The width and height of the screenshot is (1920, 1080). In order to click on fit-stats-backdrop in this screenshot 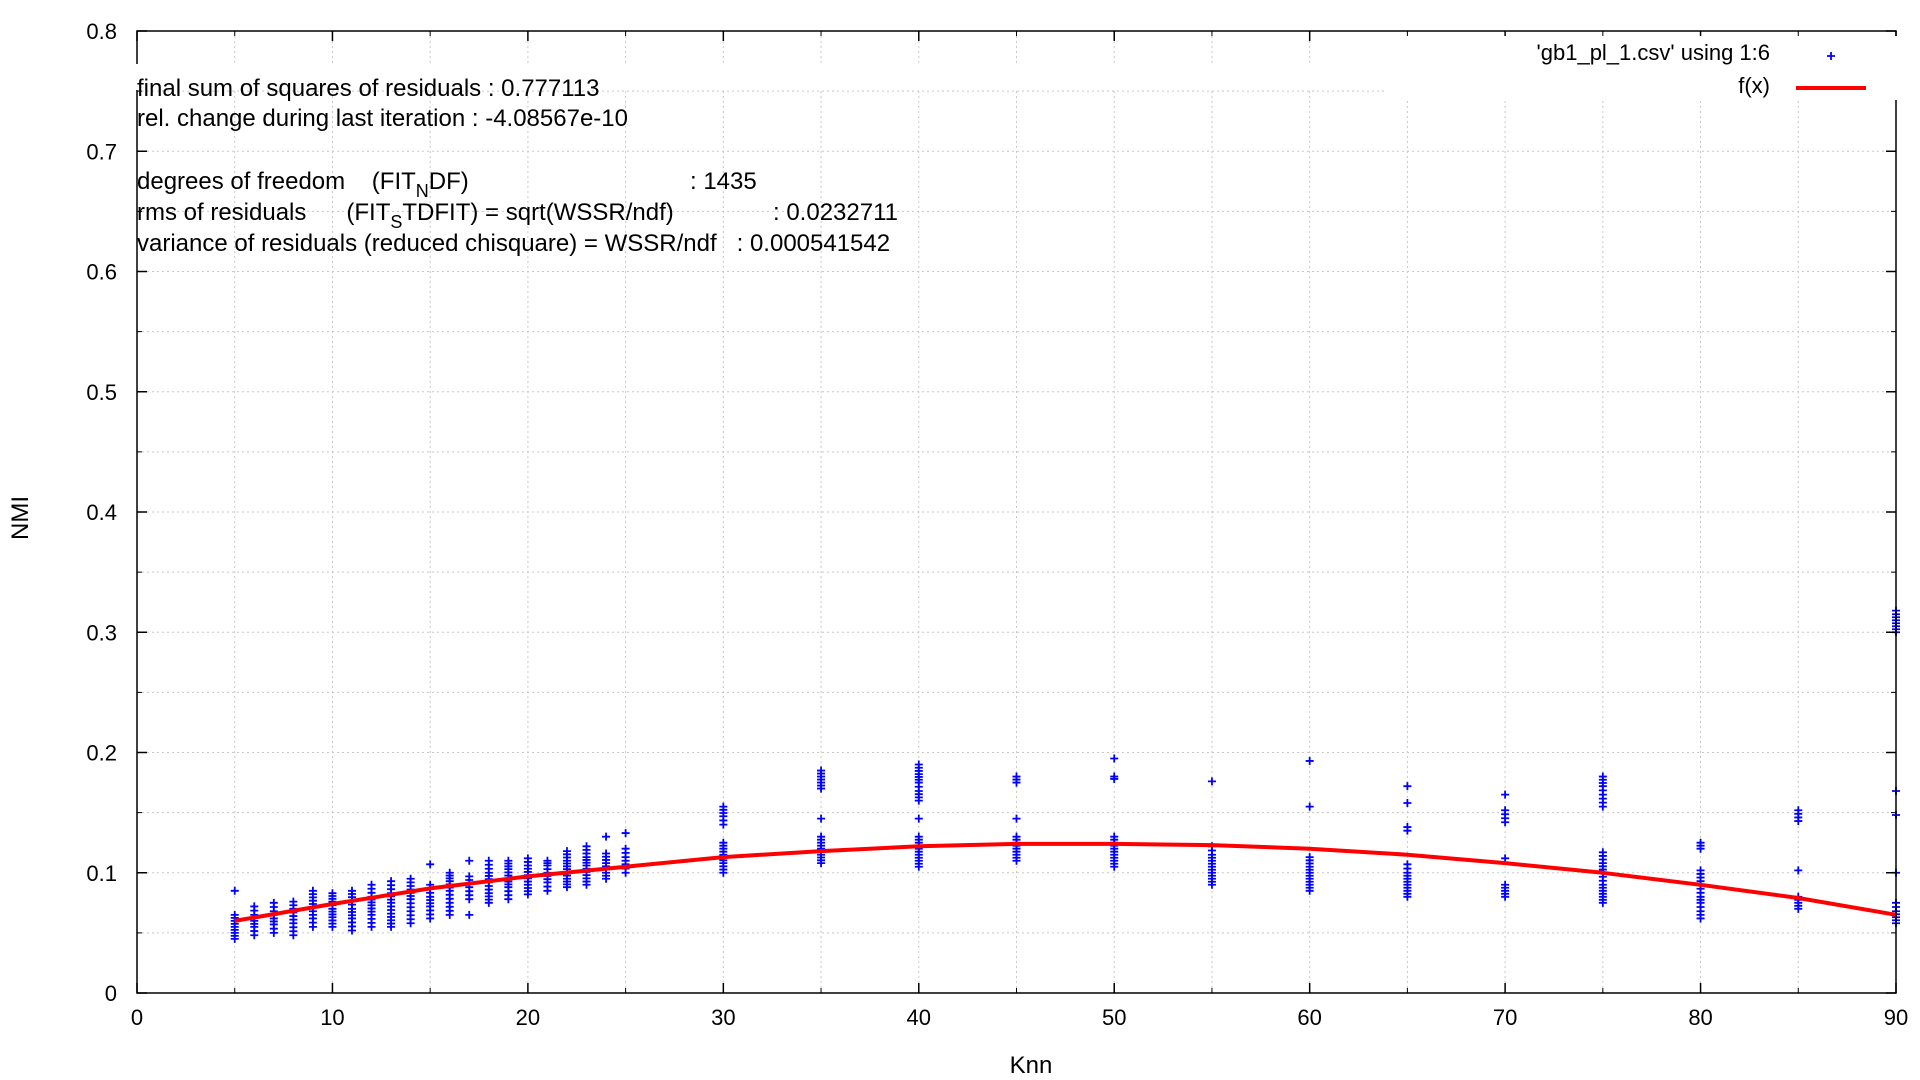, I will do `click(759, 77)`.